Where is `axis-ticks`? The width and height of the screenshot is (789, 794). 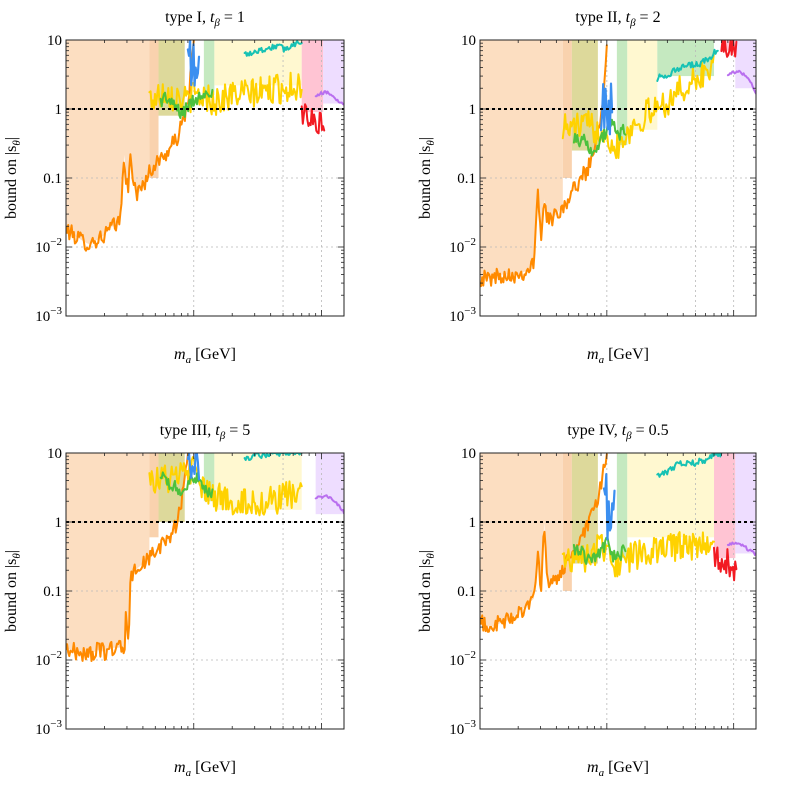 axis-ticks is located at coordinates (204, 591).